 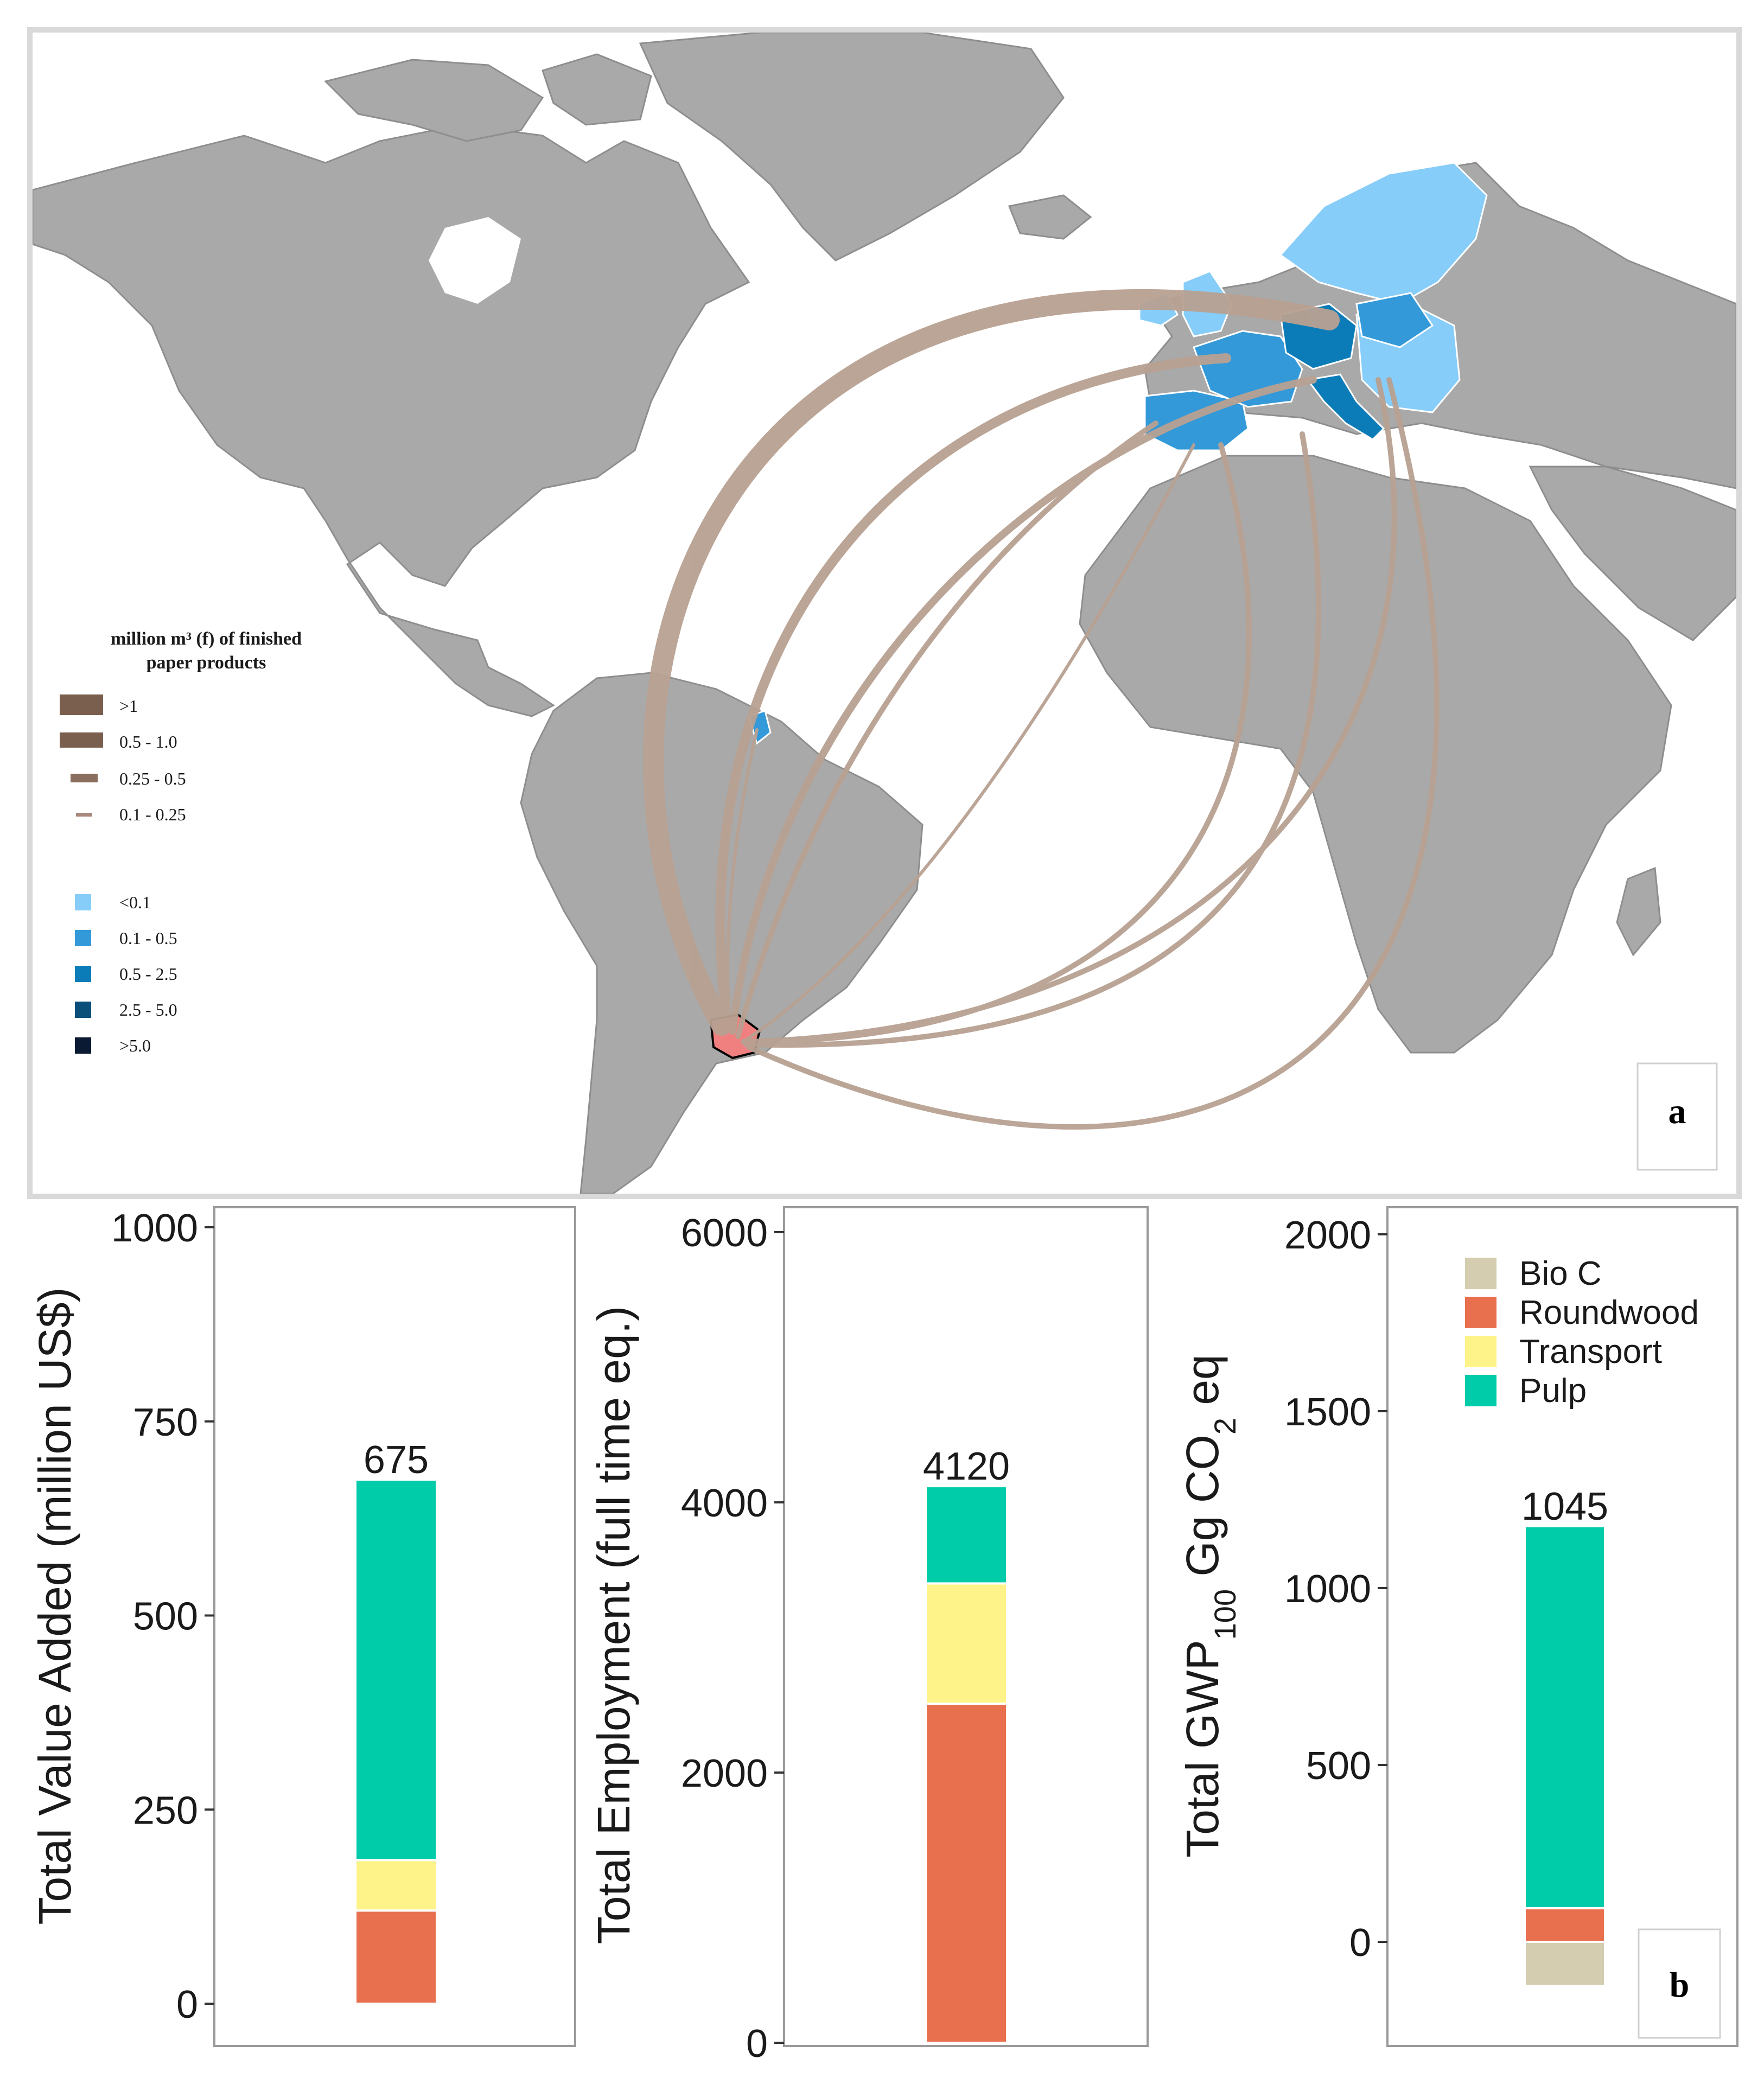 I want to click on flow-legend-label-1: >1, so click(x=128, y=706).